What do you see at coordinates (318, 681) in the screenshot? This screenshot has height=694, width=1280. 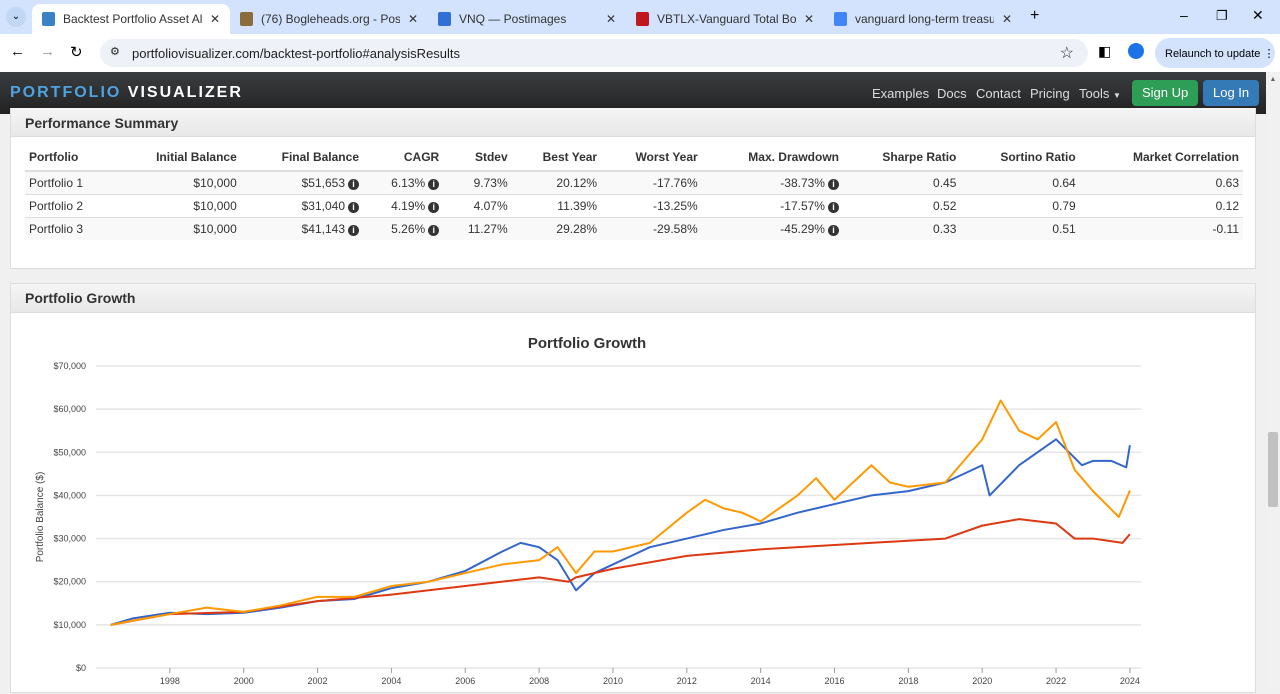 I see `x-tick-label: 2002` at bounding box center [318, 681].